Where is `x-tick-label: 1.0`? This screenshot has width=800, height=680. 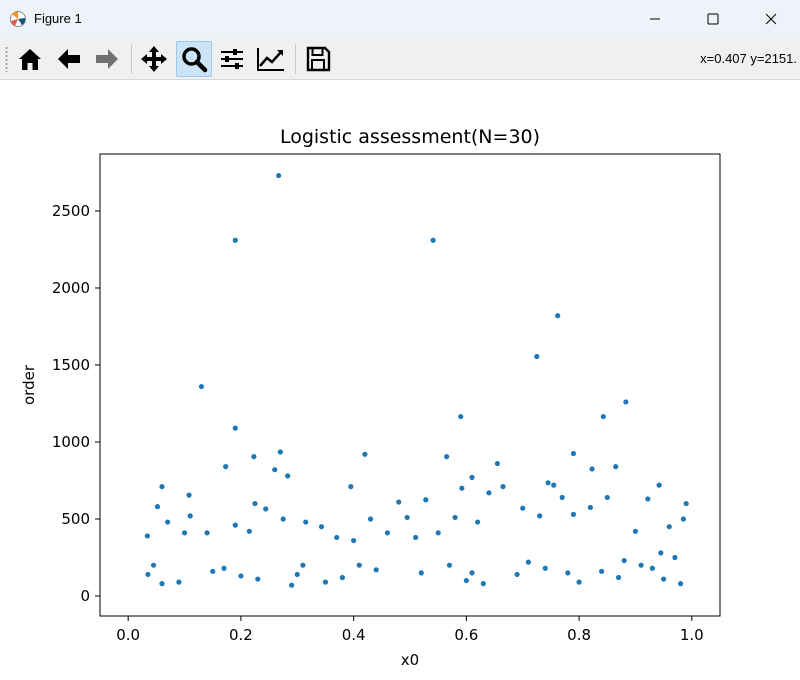
x-tick-label: 1.0 is located at coordinates (692, 635).